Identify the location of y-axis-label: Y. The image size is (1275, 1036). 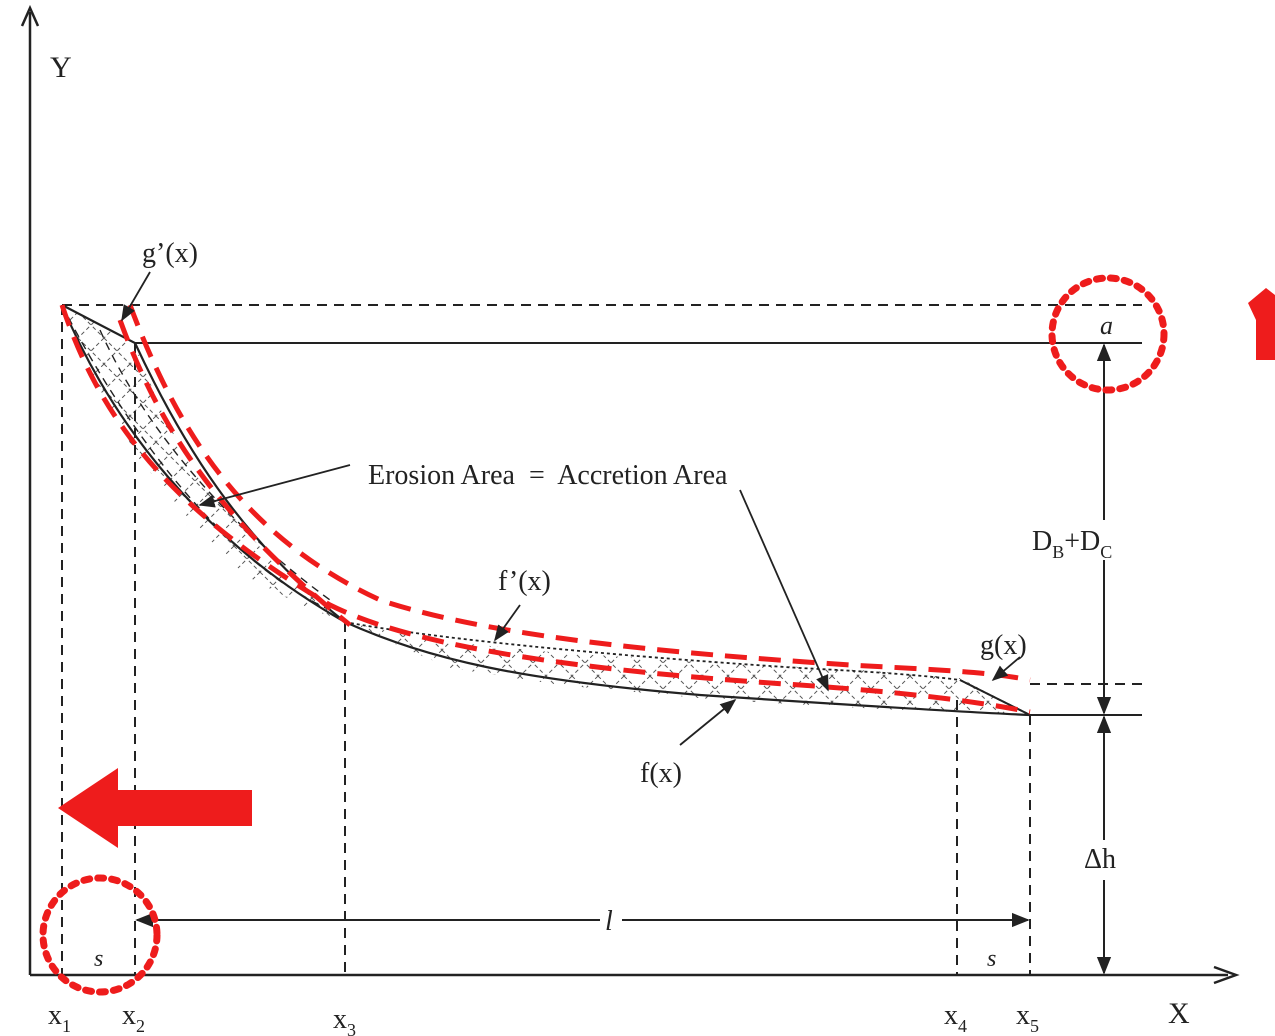
(61, 67).